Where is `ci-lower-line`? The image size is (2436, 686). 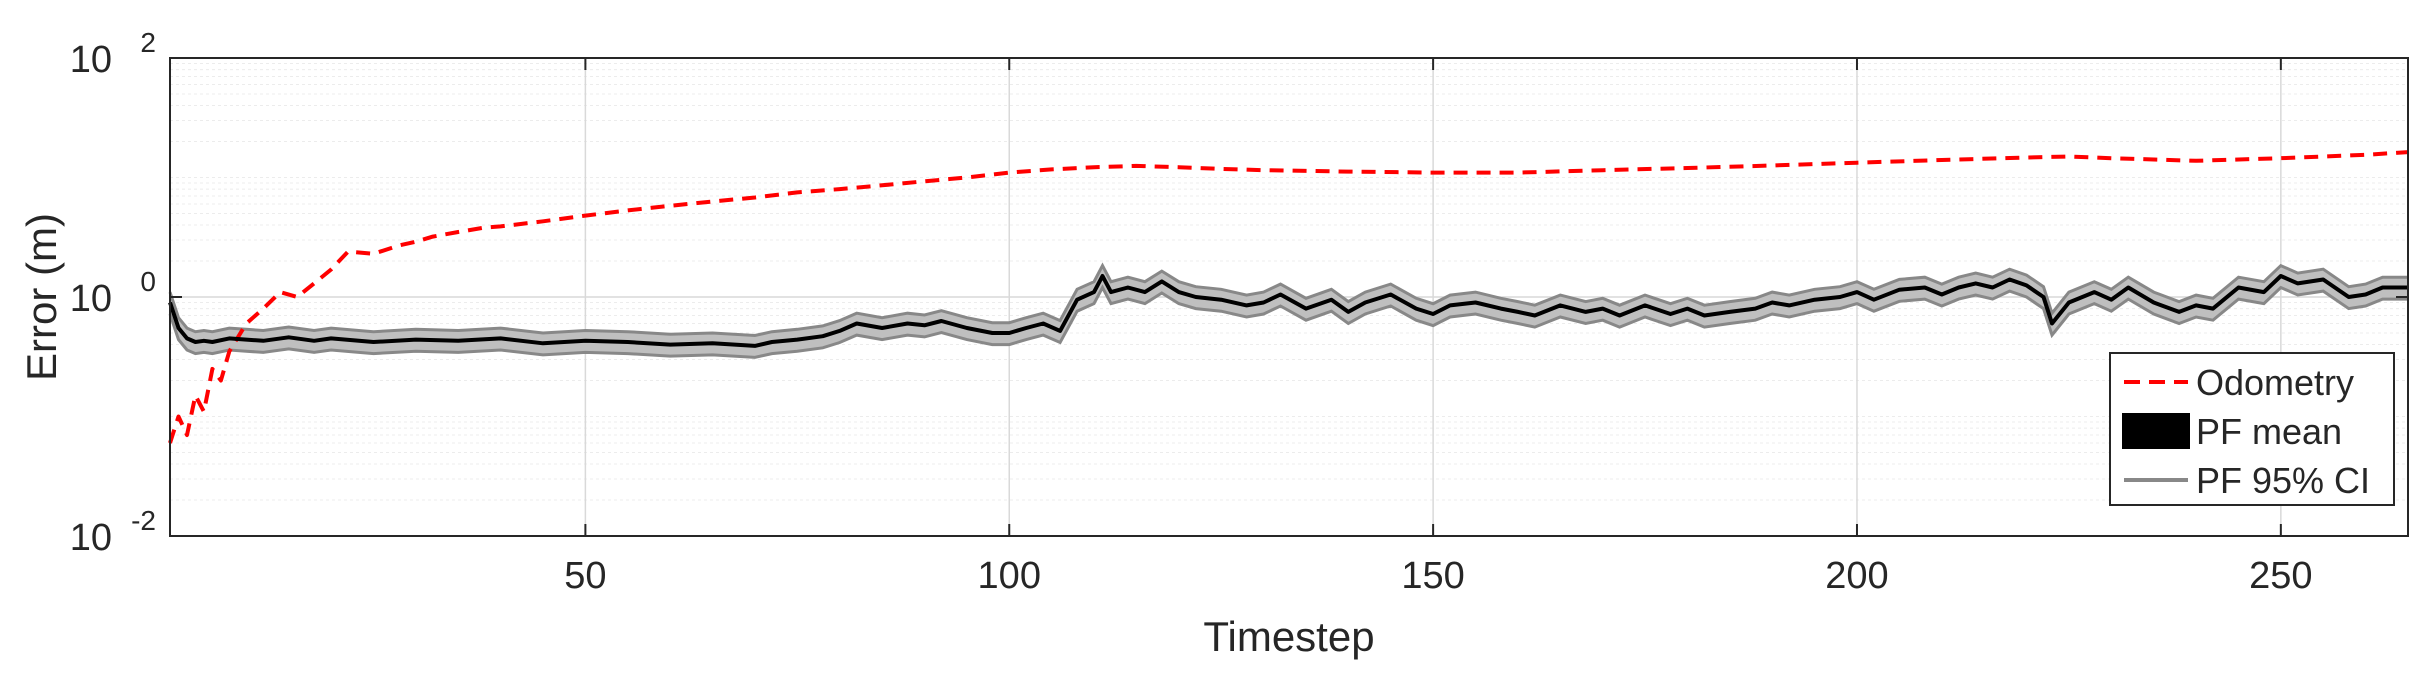 ci-lower-line is located at coordinates (1288, 321).